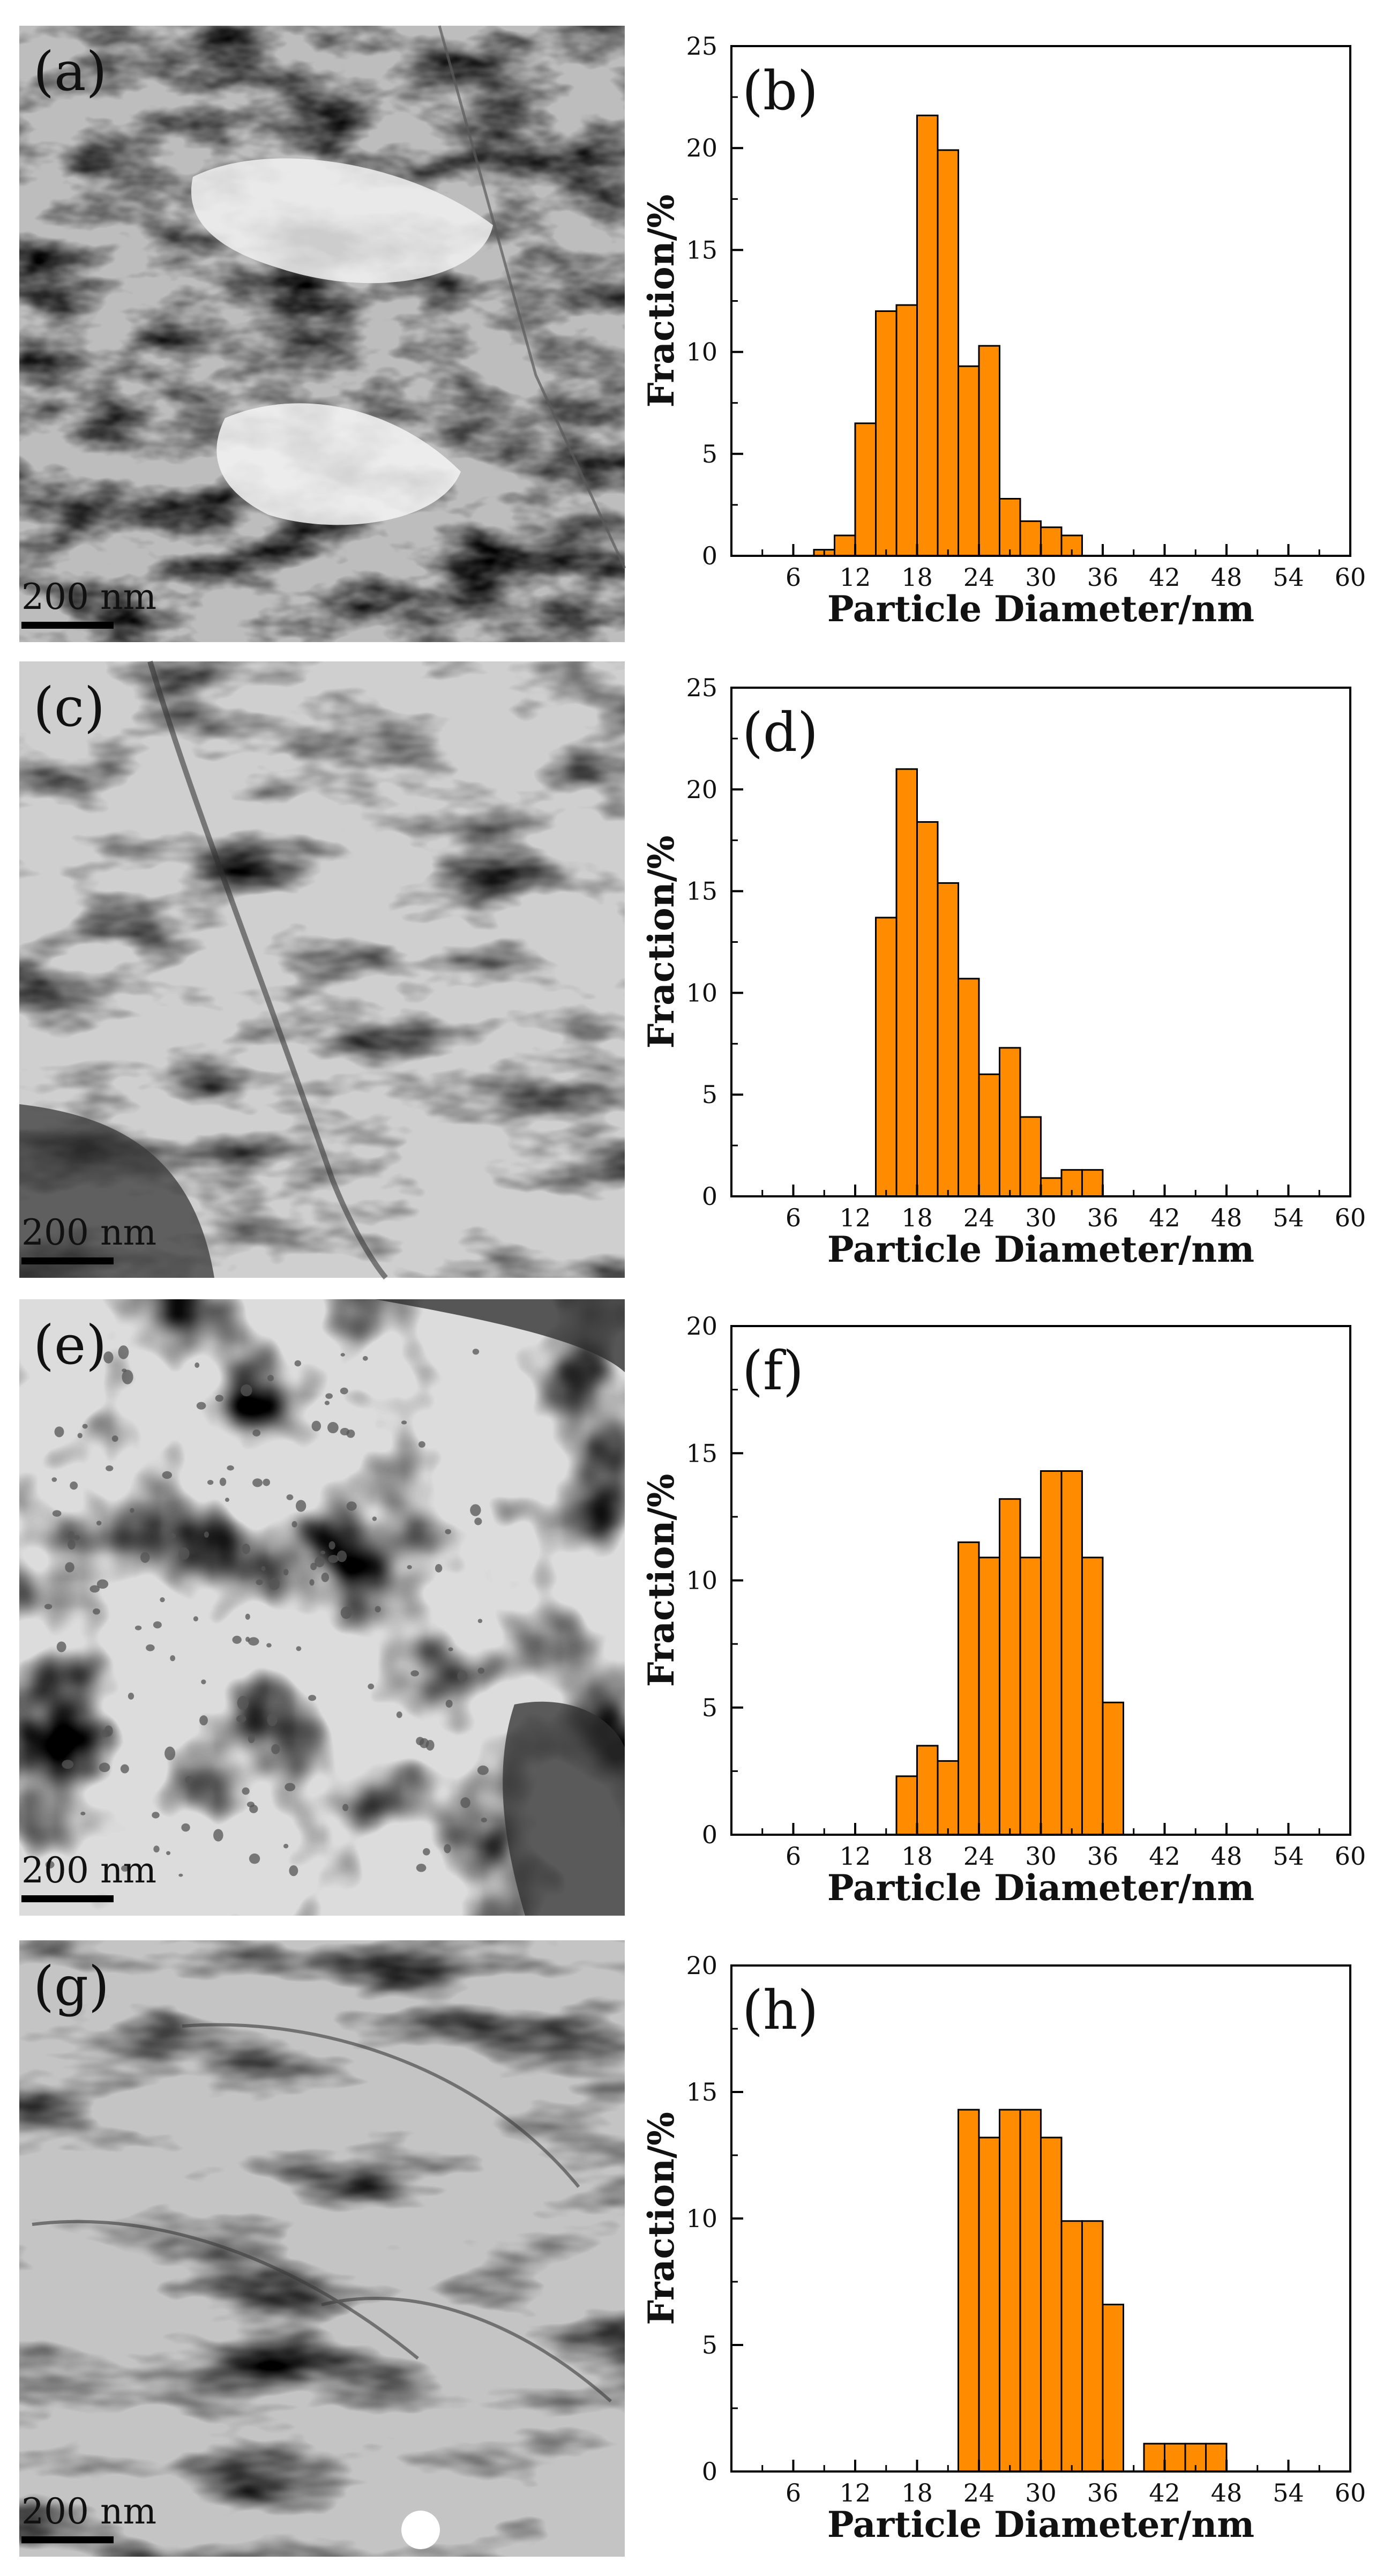  I want to click on chart-h-x-tick-label: 12, so click(855, 2492).